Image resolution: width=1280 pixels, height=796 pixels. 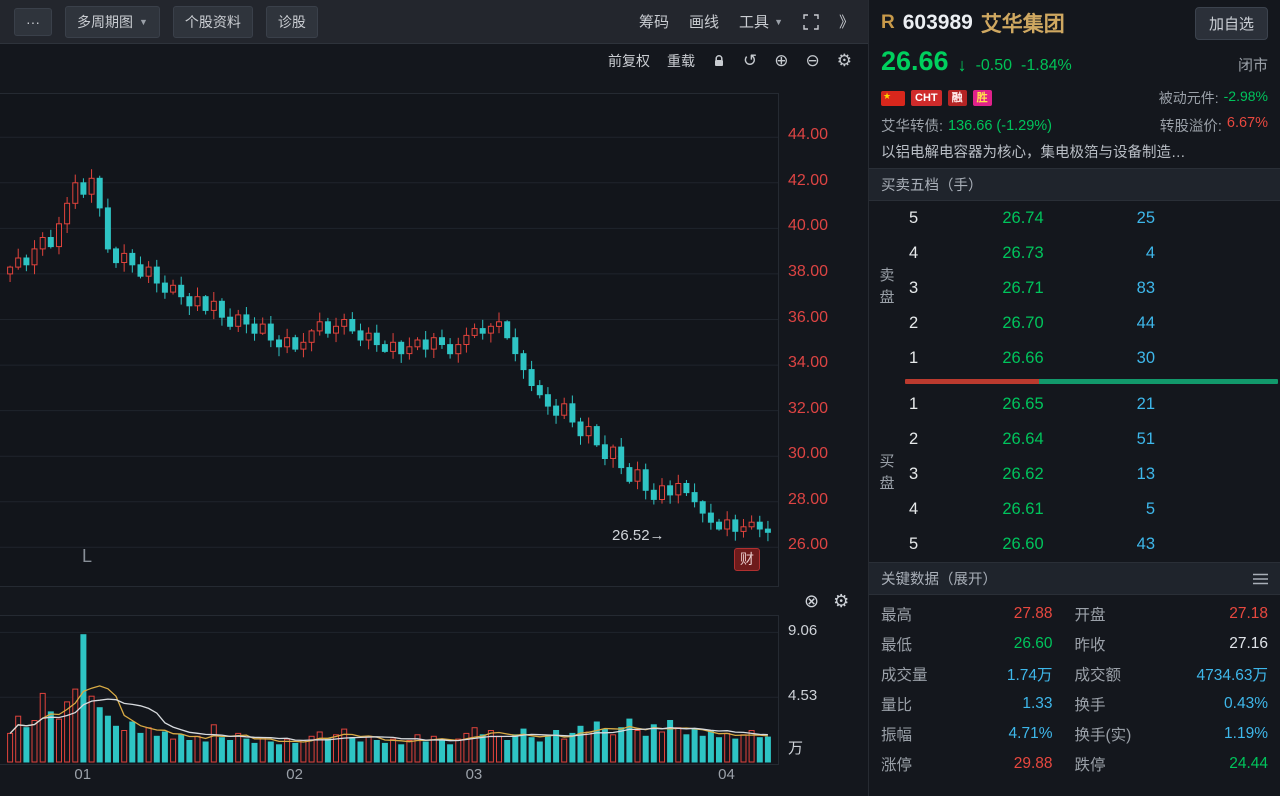 I want to click on kd-value: 29.88, so click(x=1033, y=763).